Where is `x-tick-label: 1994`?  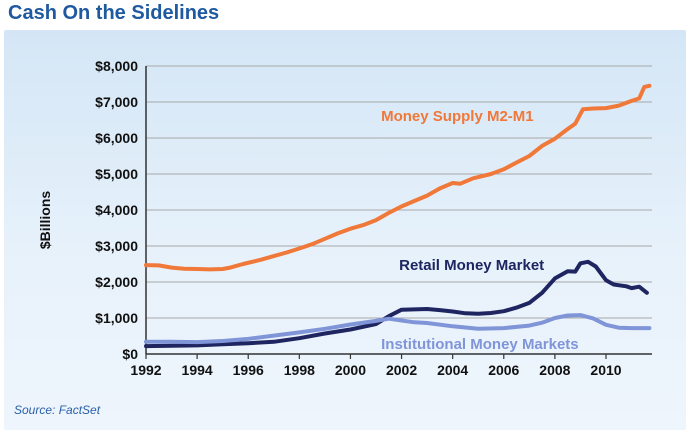
x-tick-label: 1994 is located at coordinates (197, 370).